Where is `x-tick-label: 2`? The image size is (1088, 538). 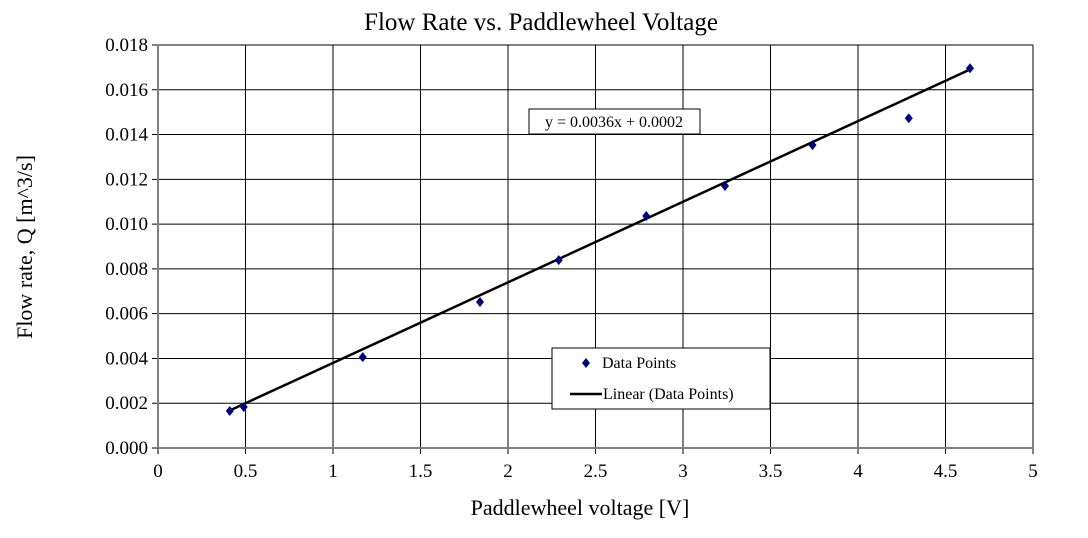 x-tick-label: 2 is located at coordinates (508, 471).